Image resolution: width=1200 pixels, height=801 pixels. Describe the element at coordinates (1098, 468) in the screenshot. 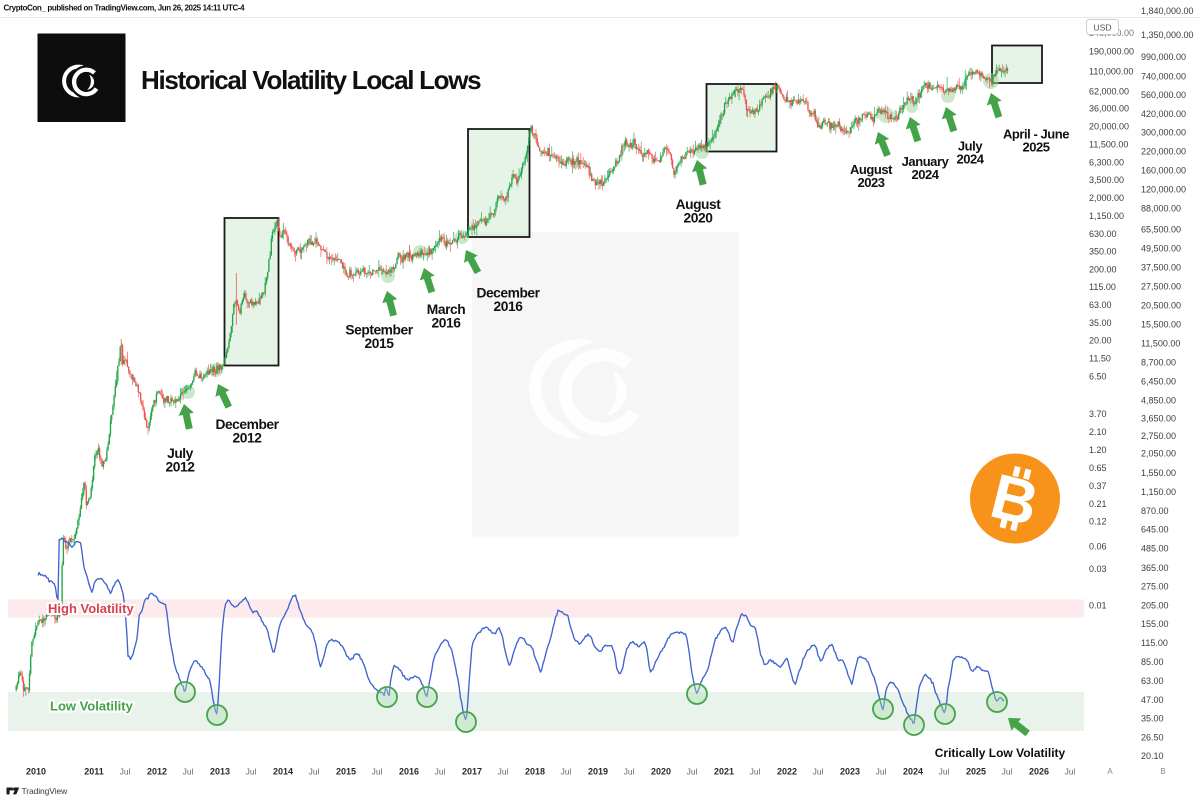

I see `svg-text: 0.65` at that location.